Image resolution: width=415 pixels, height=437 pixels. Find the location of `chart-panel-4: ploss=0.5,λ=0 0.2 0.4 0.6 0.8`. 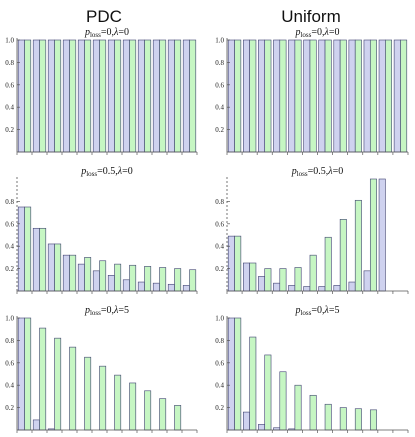

chart-panel-4: ploss=0.5,λ=0 0.2 0.4 0.6 0.8 is located at coordinates (312, 230).